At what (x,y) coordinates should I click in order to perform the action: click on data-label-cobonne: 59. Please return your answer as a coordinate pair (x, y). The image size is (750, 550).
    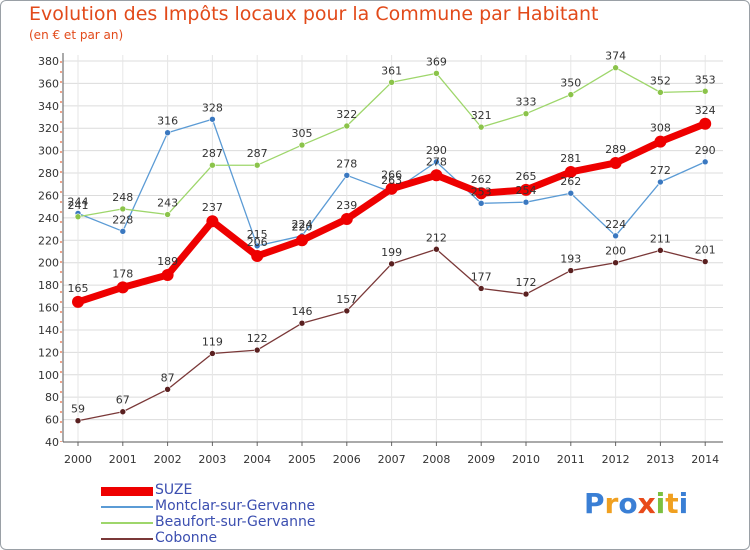
    Looking at the image, I should click on (78, 409).